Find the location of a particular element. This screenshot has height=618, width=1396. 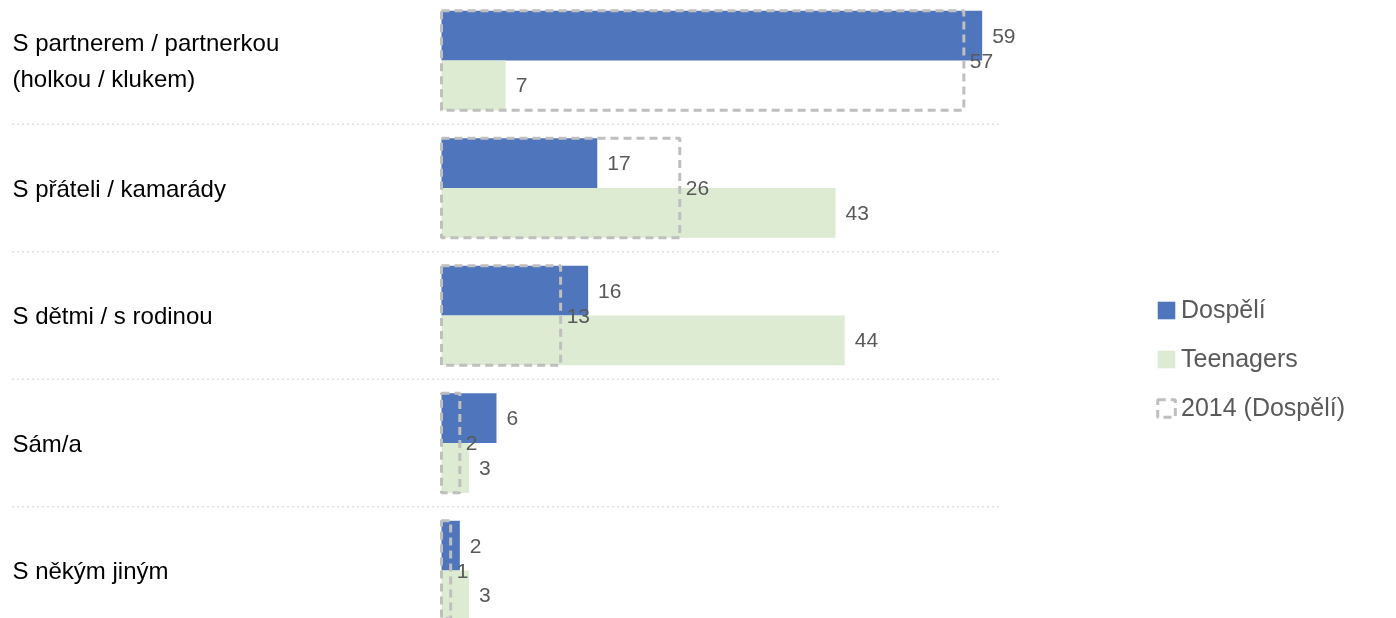

legend-label: Dospělí is located at coordinates (1223, 309).